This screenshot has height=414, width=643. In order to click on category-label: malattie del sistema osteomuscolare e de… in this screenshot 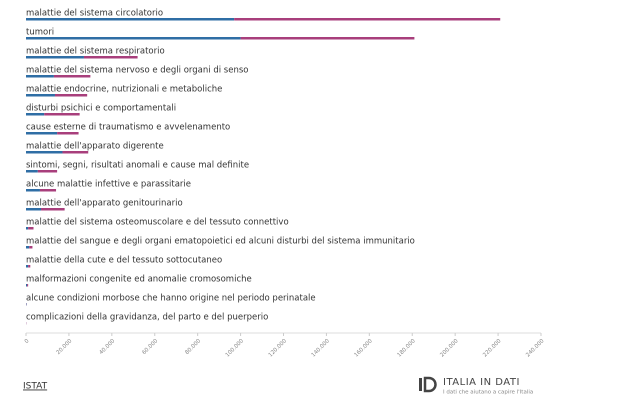, I will do `click(157, 223)`.